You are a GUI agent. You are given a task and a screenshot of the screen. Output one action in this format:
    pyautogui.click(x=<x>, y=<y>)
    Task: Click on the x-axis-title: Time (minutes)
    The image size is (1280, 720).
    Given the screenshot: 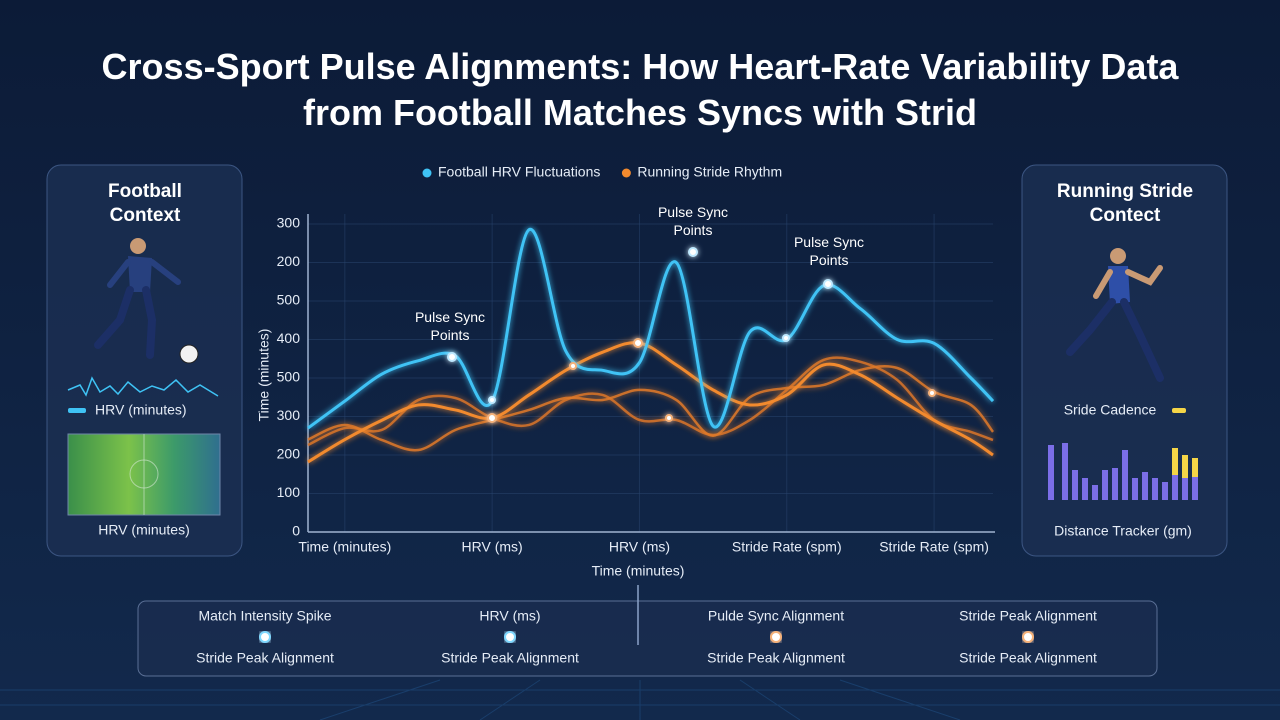 What is the action you would take?
    pyautogui.click(x=638, y=571)
    